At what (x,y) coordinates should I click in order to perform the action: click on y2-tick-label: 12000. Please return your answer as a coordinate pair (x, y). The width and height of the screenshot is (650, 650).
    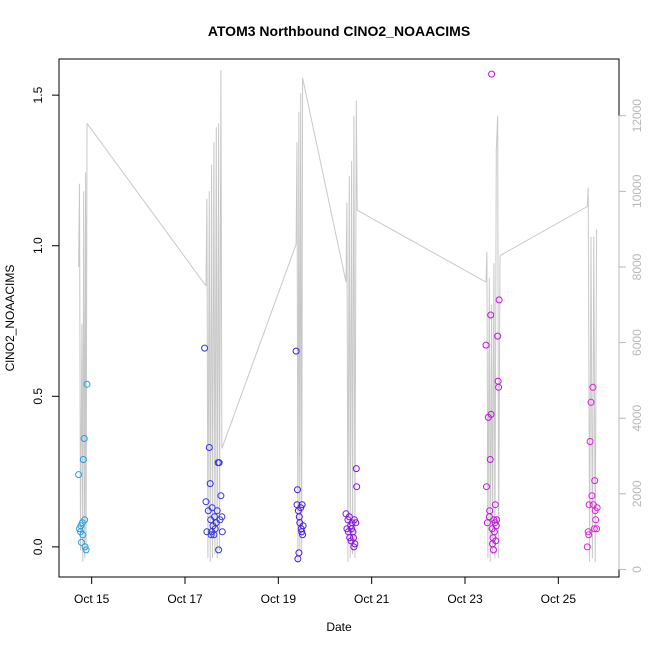
    Looking at the image, I should click on (637, 116).